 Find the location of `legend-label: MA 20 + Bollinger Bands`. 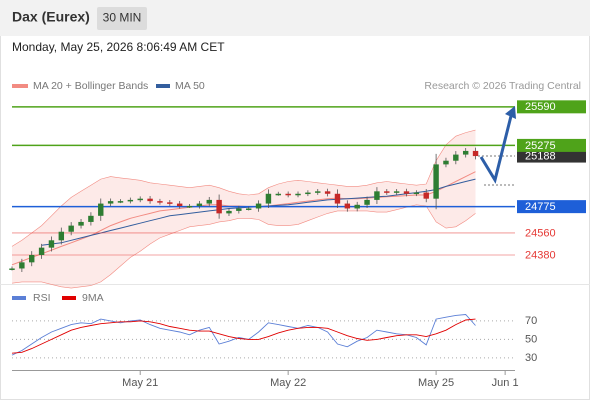

legend-label: MA 20 + Bollinger Bands is located at coordinates (90, 86).